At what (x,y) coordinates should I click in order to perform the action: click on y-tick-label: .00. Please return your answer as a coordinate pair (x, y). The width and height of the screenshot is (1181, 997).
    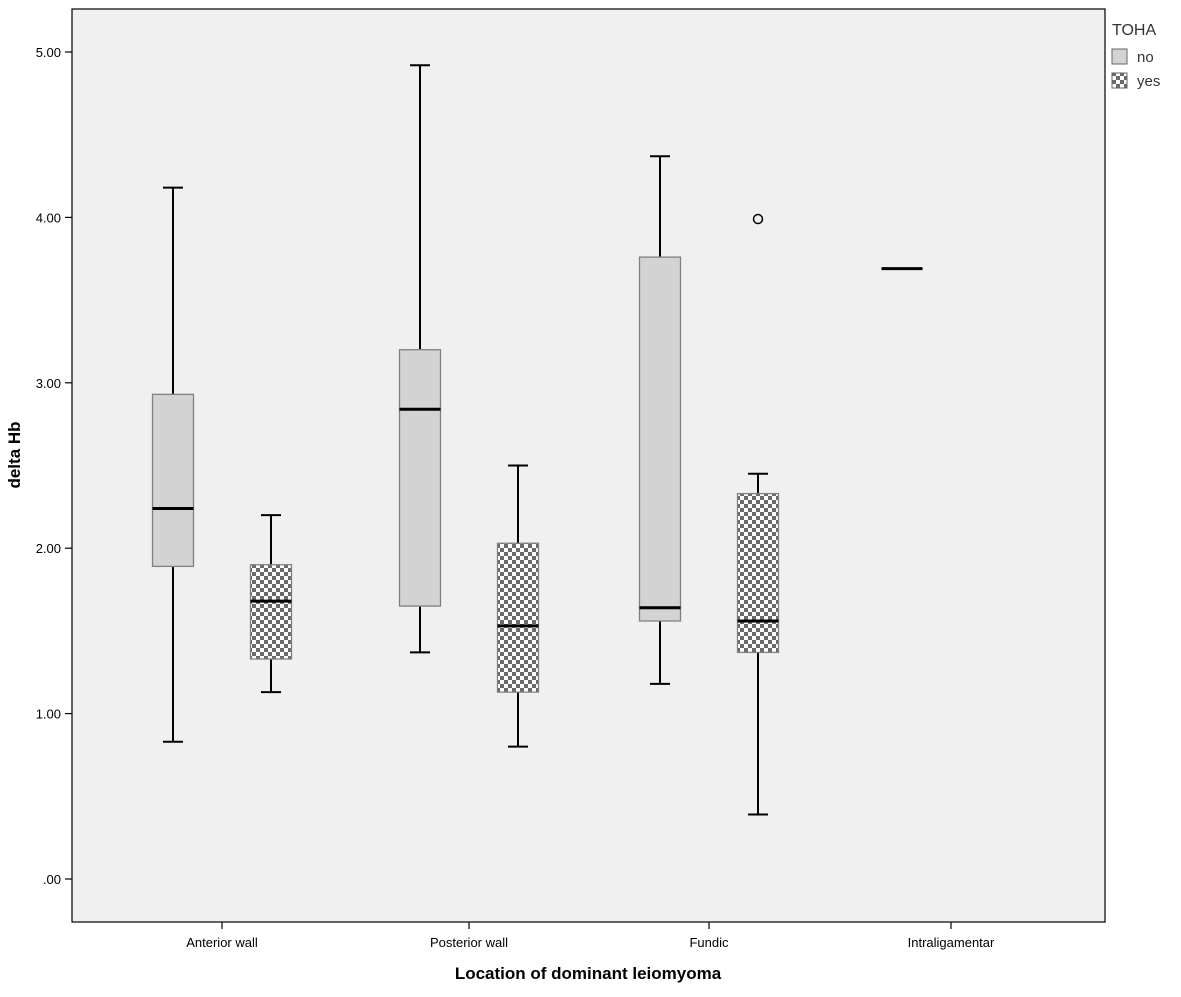
    Looking at the image, I should click on (52, 879).